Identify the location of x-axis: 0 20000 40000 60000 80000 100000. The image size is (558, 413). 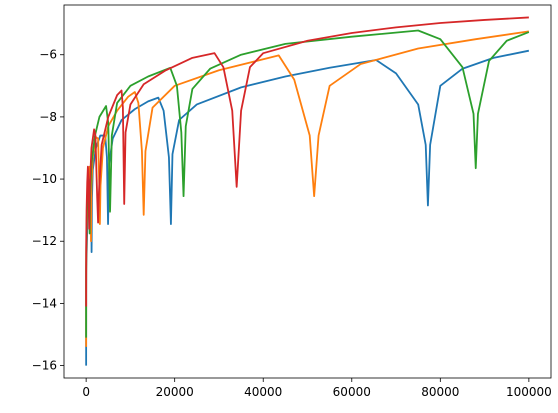
(317, 388).